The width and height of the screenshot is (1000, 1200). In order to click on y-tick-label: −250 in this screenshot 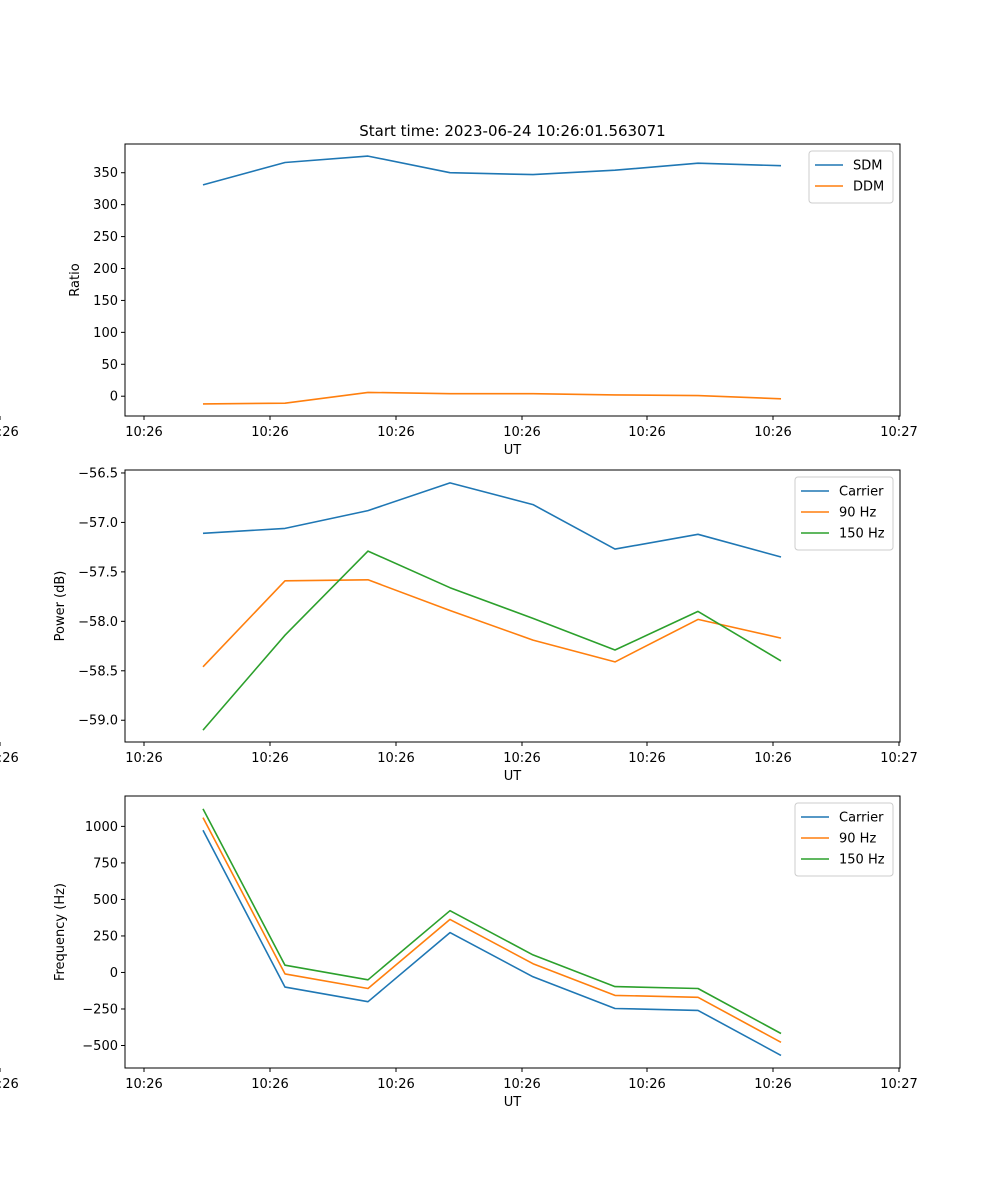, I will do `click(100, 1009)`.